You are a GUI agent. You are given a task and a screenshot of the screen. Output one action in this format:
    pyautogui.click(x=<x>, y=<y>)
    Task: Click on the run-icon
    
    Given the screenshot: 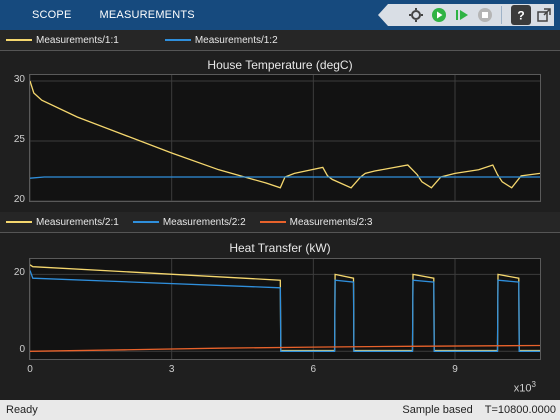 What is the action you would take?
    pyautogui.click(x=439, y=15)
    